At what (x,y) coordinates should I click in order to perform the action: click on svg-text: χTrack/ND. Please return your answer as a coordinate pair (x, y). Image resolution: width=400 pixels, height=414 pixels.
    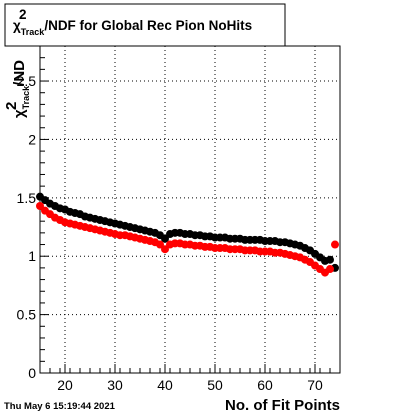
    Looking at the image, I should click on (21, 89).